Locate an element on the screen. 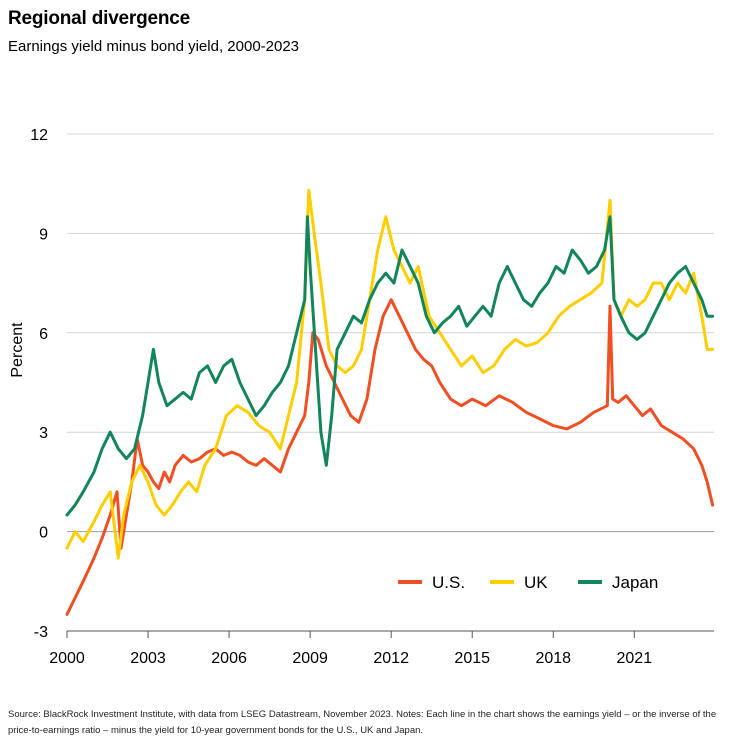  x-tick-label: 2018 is located at coordinates (553, 658).